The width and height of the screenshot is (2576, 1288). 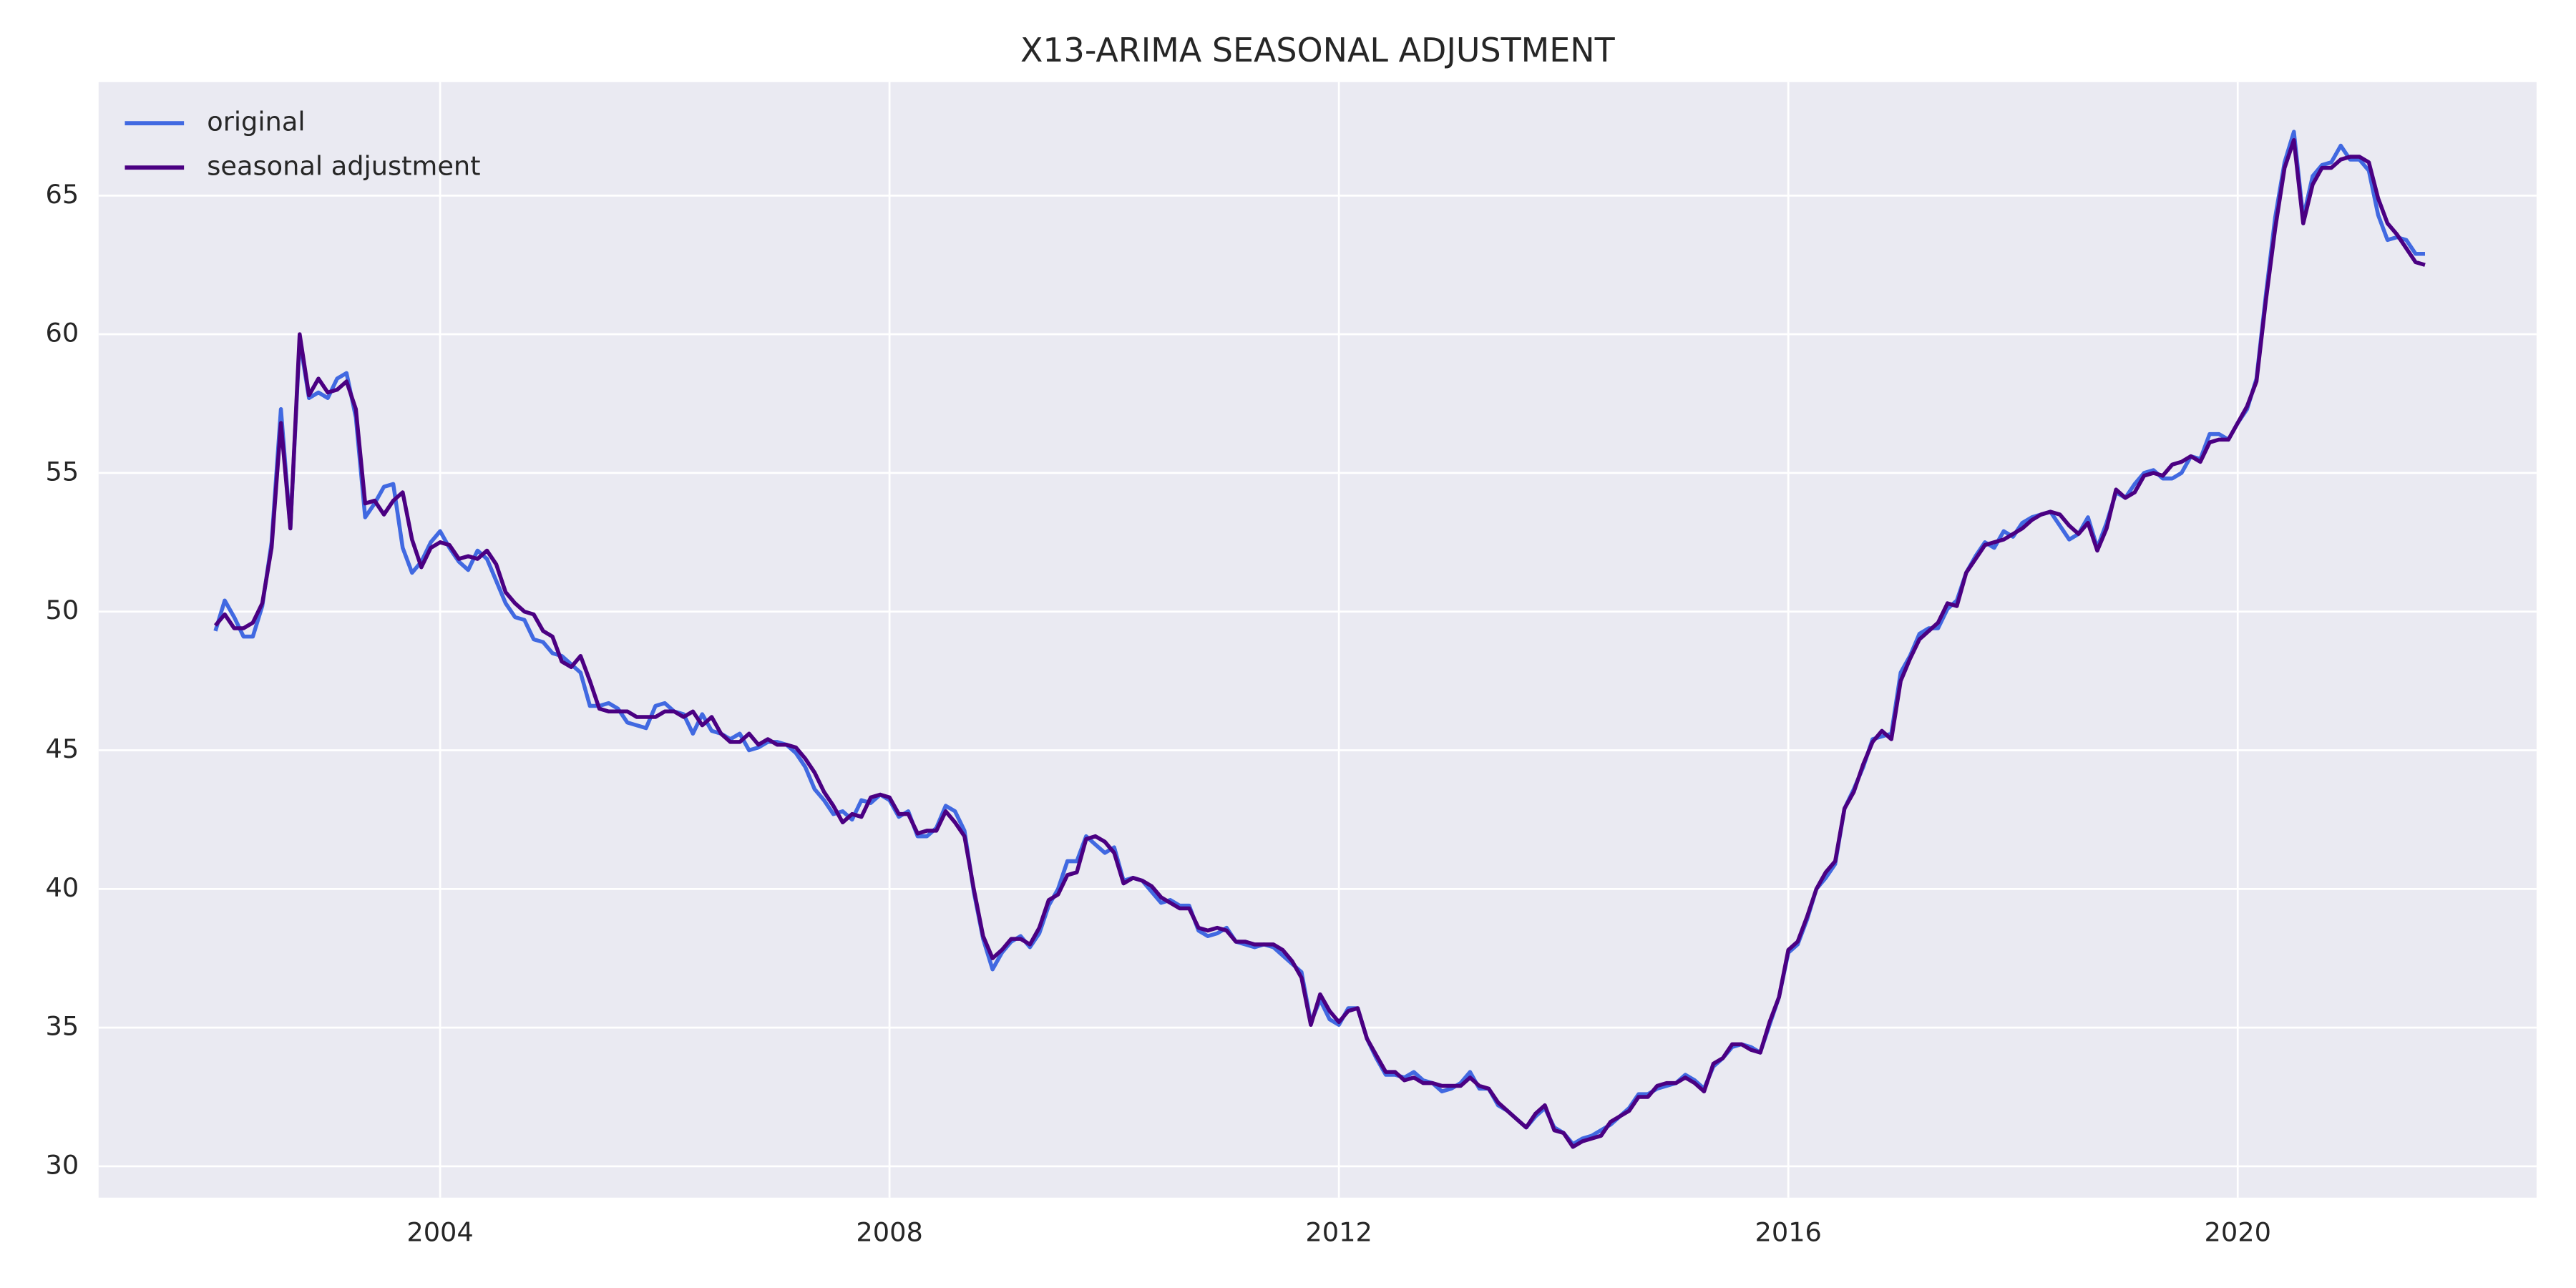 What do you see at coordinates (256, 122) in the screenshot?
I see `legend-label: original` at bounding box center [256, 122].